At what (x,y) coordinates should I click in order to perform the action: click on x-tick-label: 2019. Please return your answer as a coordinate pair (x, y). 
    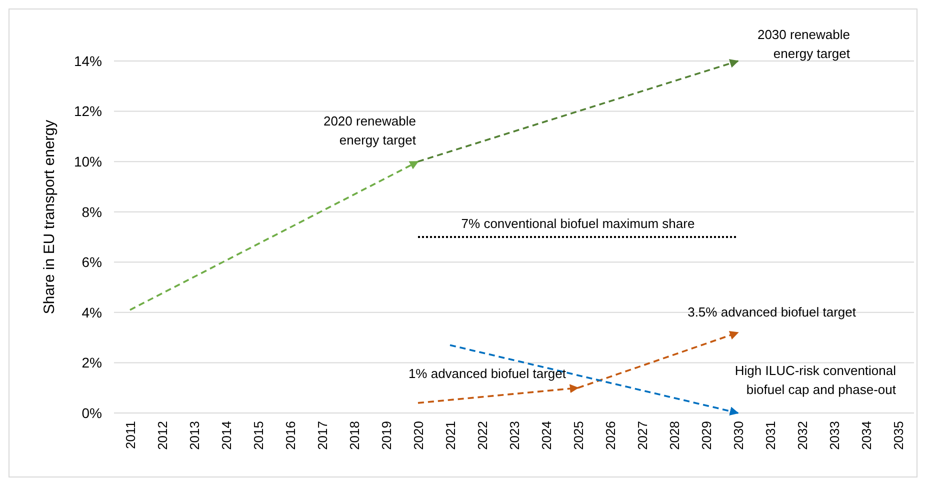
    Looking at the image, I should click on (386, 435).